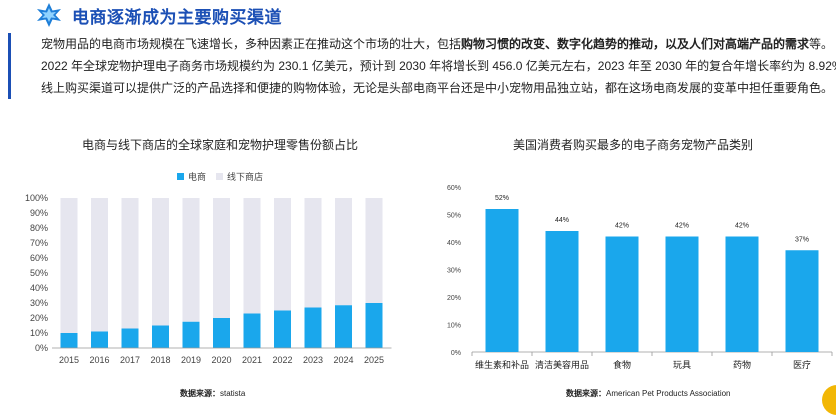 The width and height of the screenshot is (836, 415). I want to click on legend-offline: 线下商店, so click(239, 176).